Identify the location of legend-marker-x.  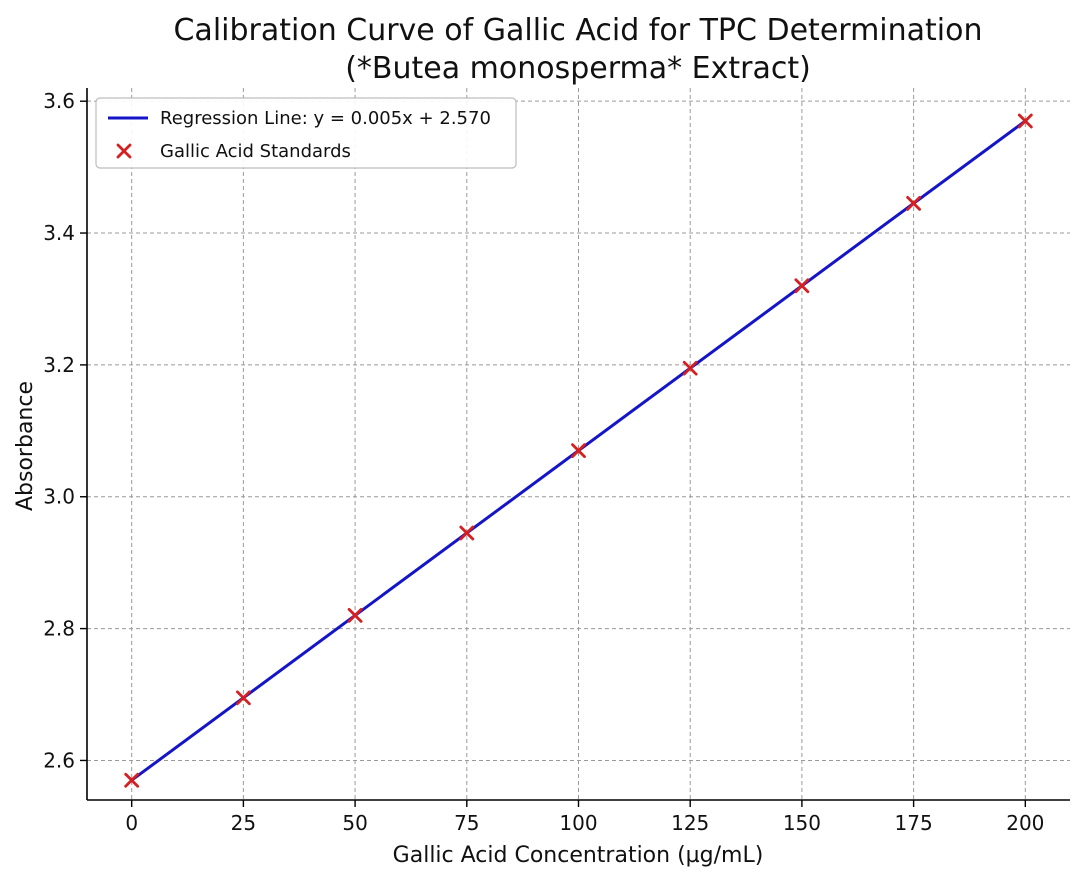
(124, 151).